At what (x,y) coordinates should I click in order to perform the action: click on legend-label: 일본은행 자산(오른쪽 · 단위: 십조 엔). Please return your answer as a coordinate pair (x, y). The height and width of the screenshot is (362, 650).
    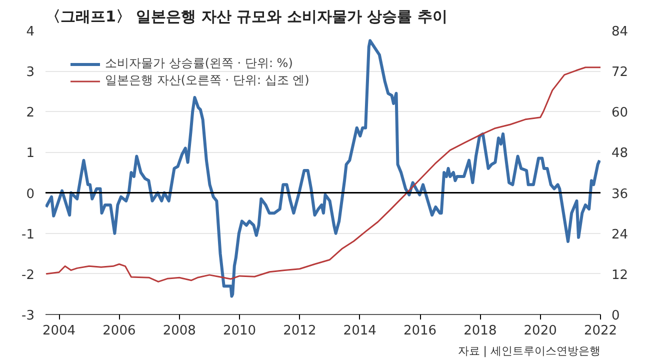
    Looking at the image, I should click on (207, 80).